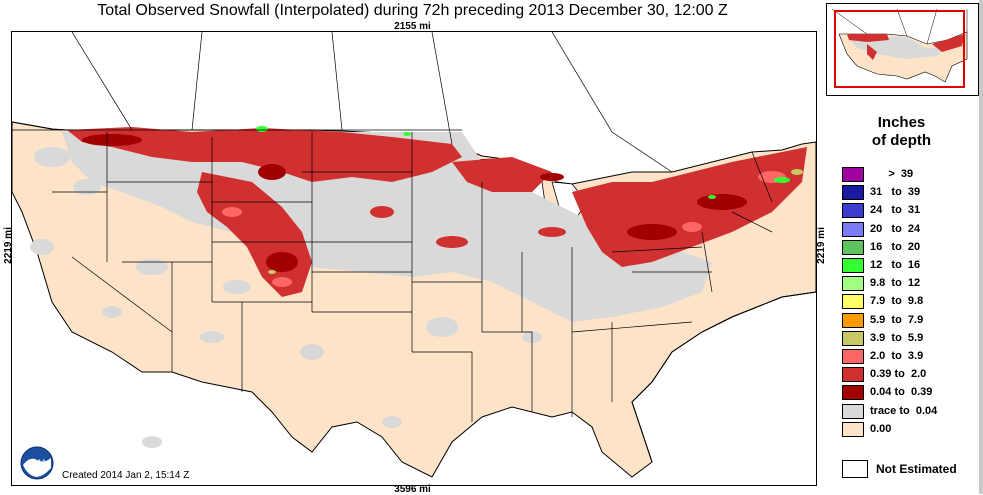  What do you see at coordinates (412, 489) in the screenshot?
I see `distance-label-bottom: 3596 mi` at bounding box center [412, 489].